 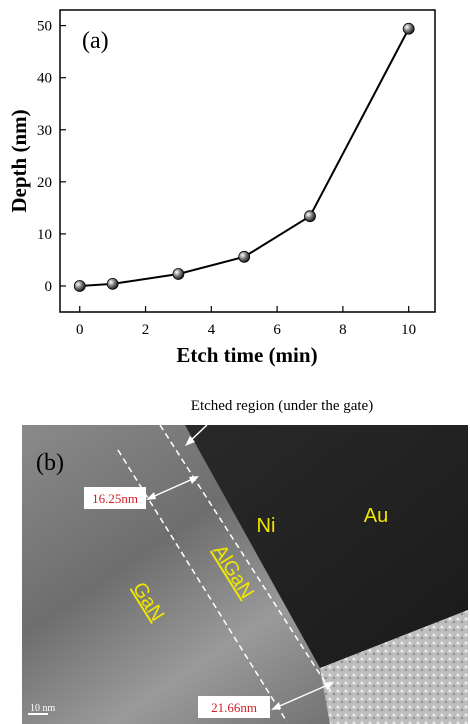 I want to click on y-tick-label: 30, so click(x=44, y=131).